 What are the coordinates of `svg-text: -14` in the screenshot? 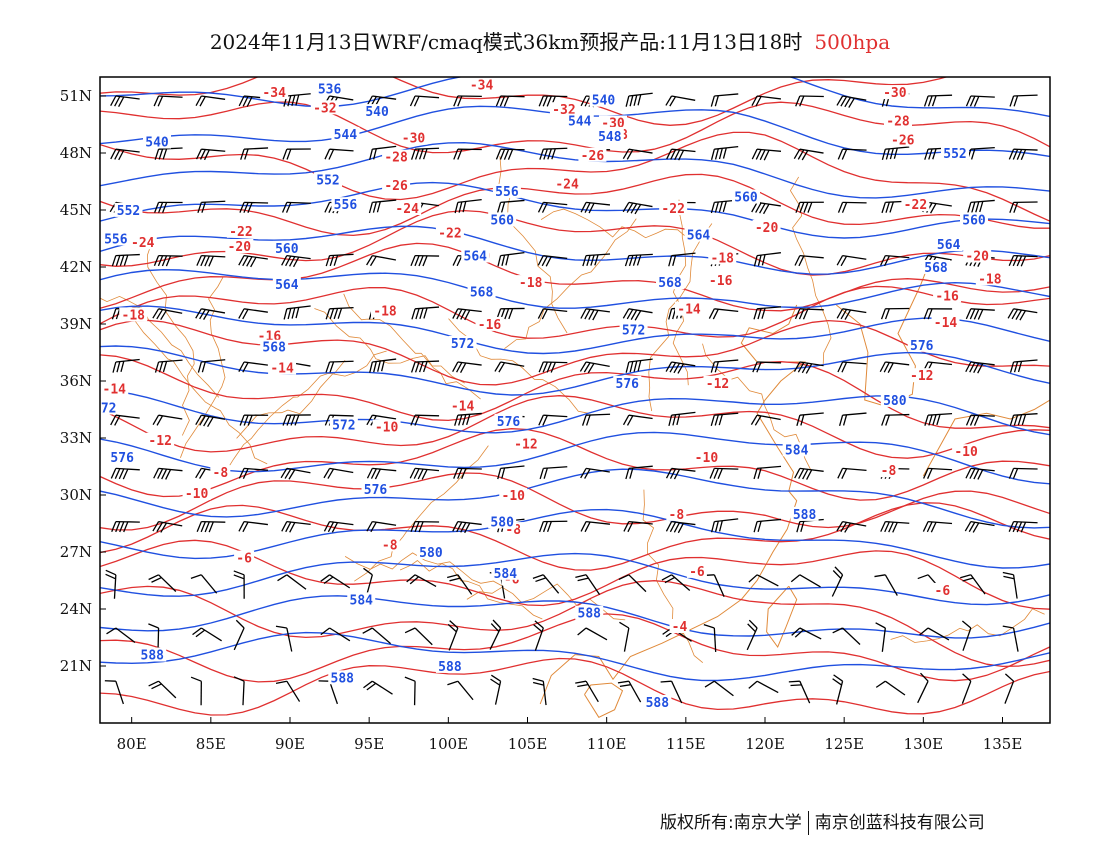 It's located at (115, 390).